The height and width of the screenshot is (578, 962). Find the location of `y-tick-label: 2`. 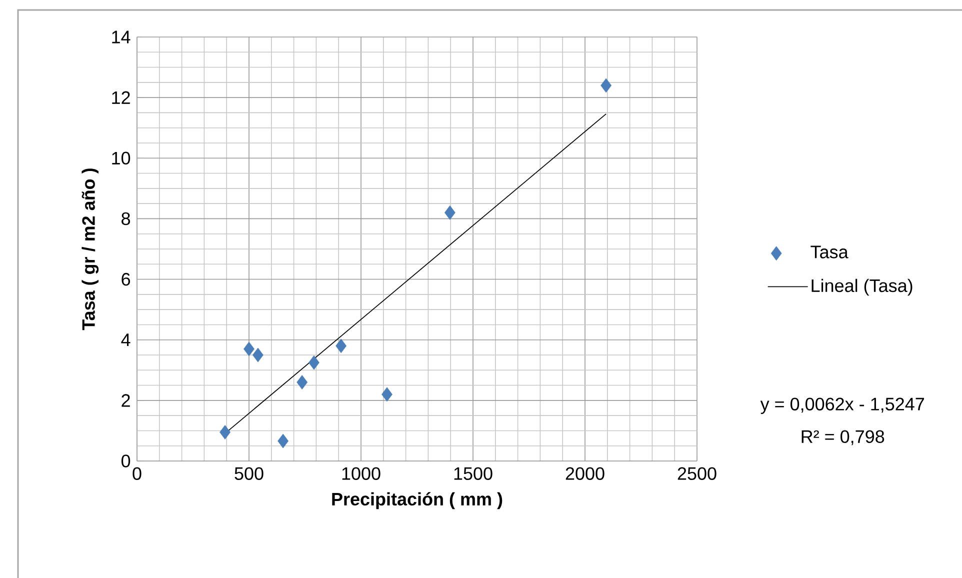

y-tick-label: 2 is located at coordinates (126, 400).